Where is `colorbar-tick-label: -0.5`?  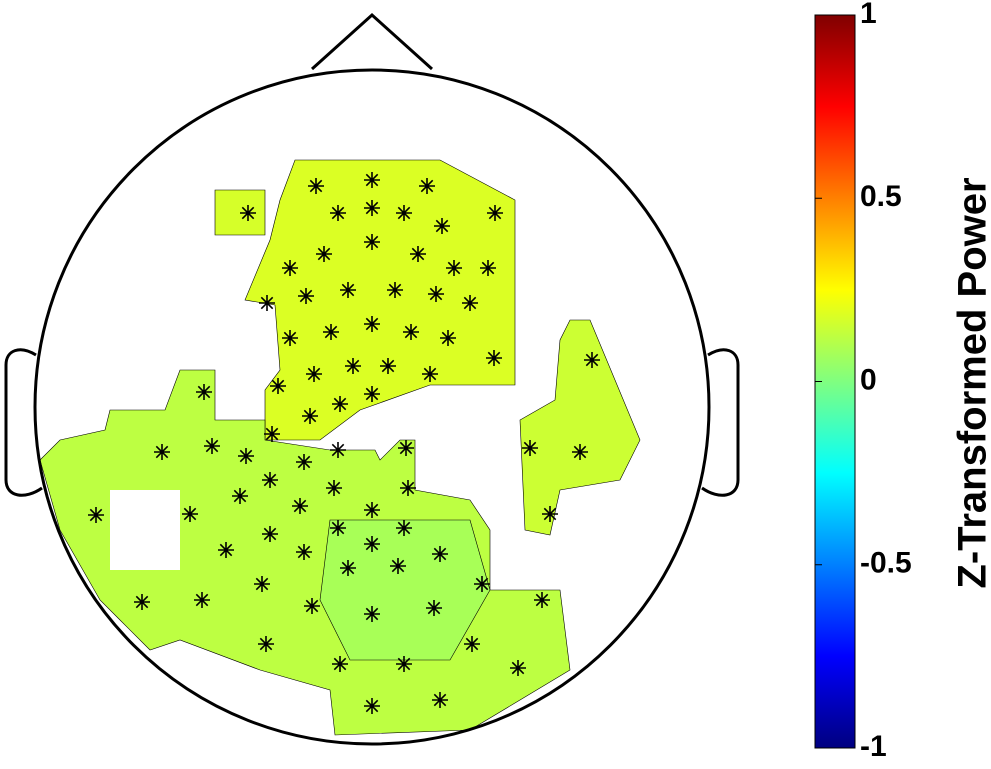 colorbar-tick-label: -0.5 is located at coordinates (886, 563).